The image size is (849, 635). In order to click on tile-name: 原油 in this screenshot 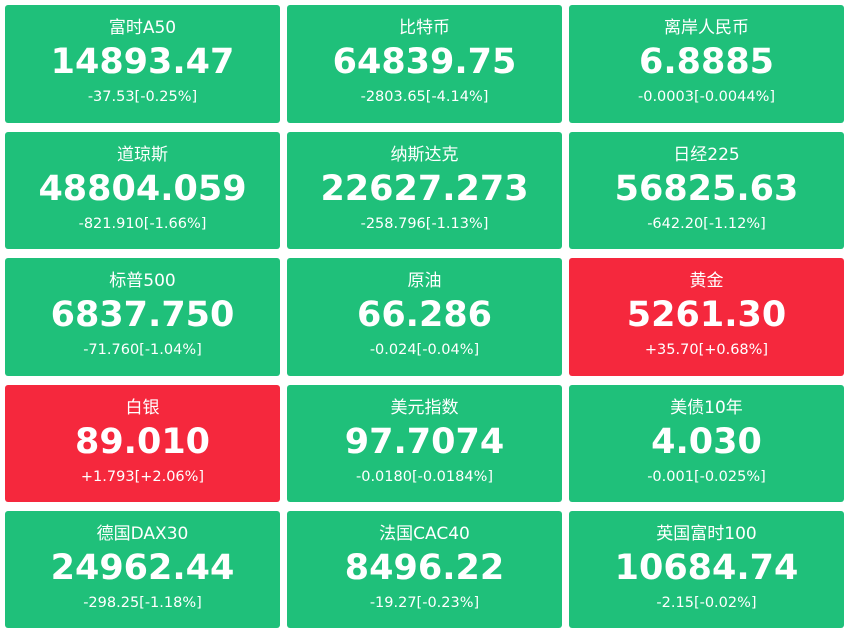, I will do `click(424, 281)`.